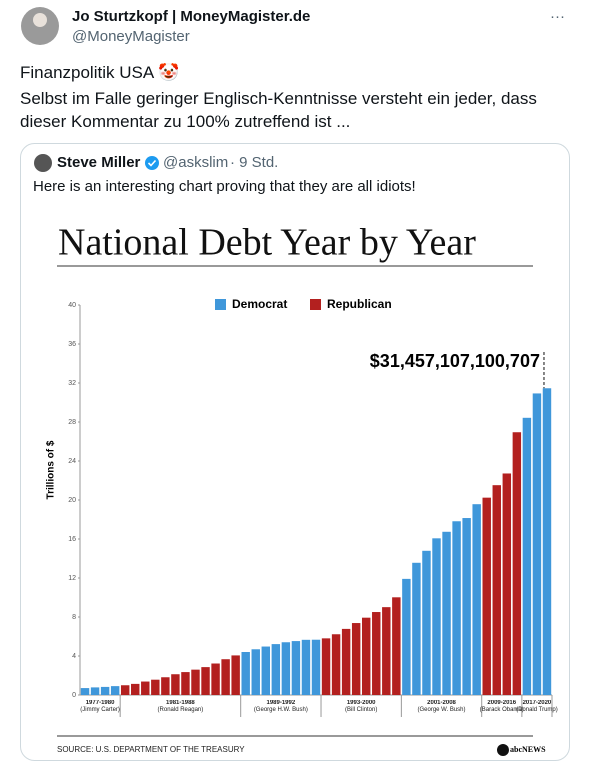 The height and width of the screenshot is (771, 590). Describe the element at coordinates (267, 243) in the screenshot. I see `chart-title: National Debt Year by Year` at that location.